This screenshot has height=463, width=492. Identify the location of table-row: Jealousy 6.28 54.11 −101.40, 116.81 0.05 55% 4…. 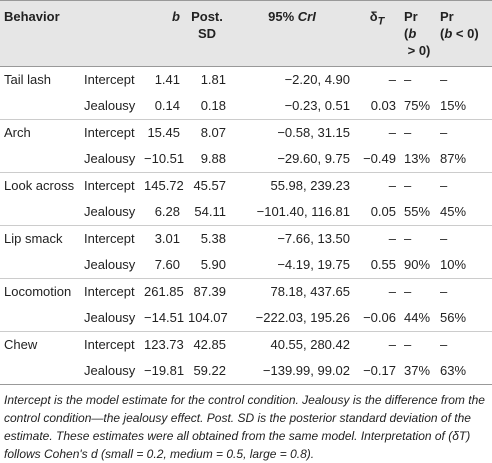
(246, 212).